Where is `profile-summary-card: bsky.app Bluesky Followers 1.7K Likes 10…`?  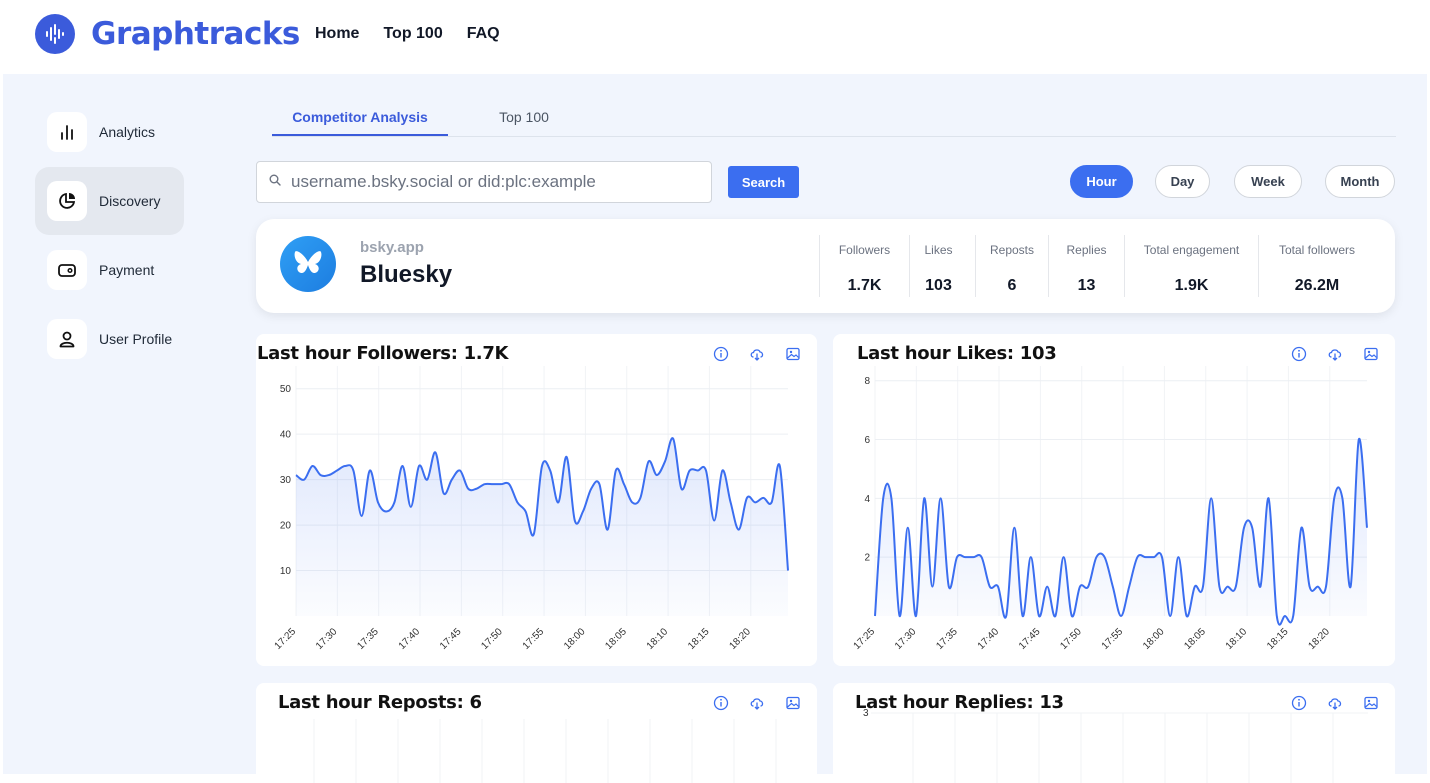
profile-summary-card: bsky.app Bluesky Followers 1.7K Likes 10… is located at coordinates (825, 266).